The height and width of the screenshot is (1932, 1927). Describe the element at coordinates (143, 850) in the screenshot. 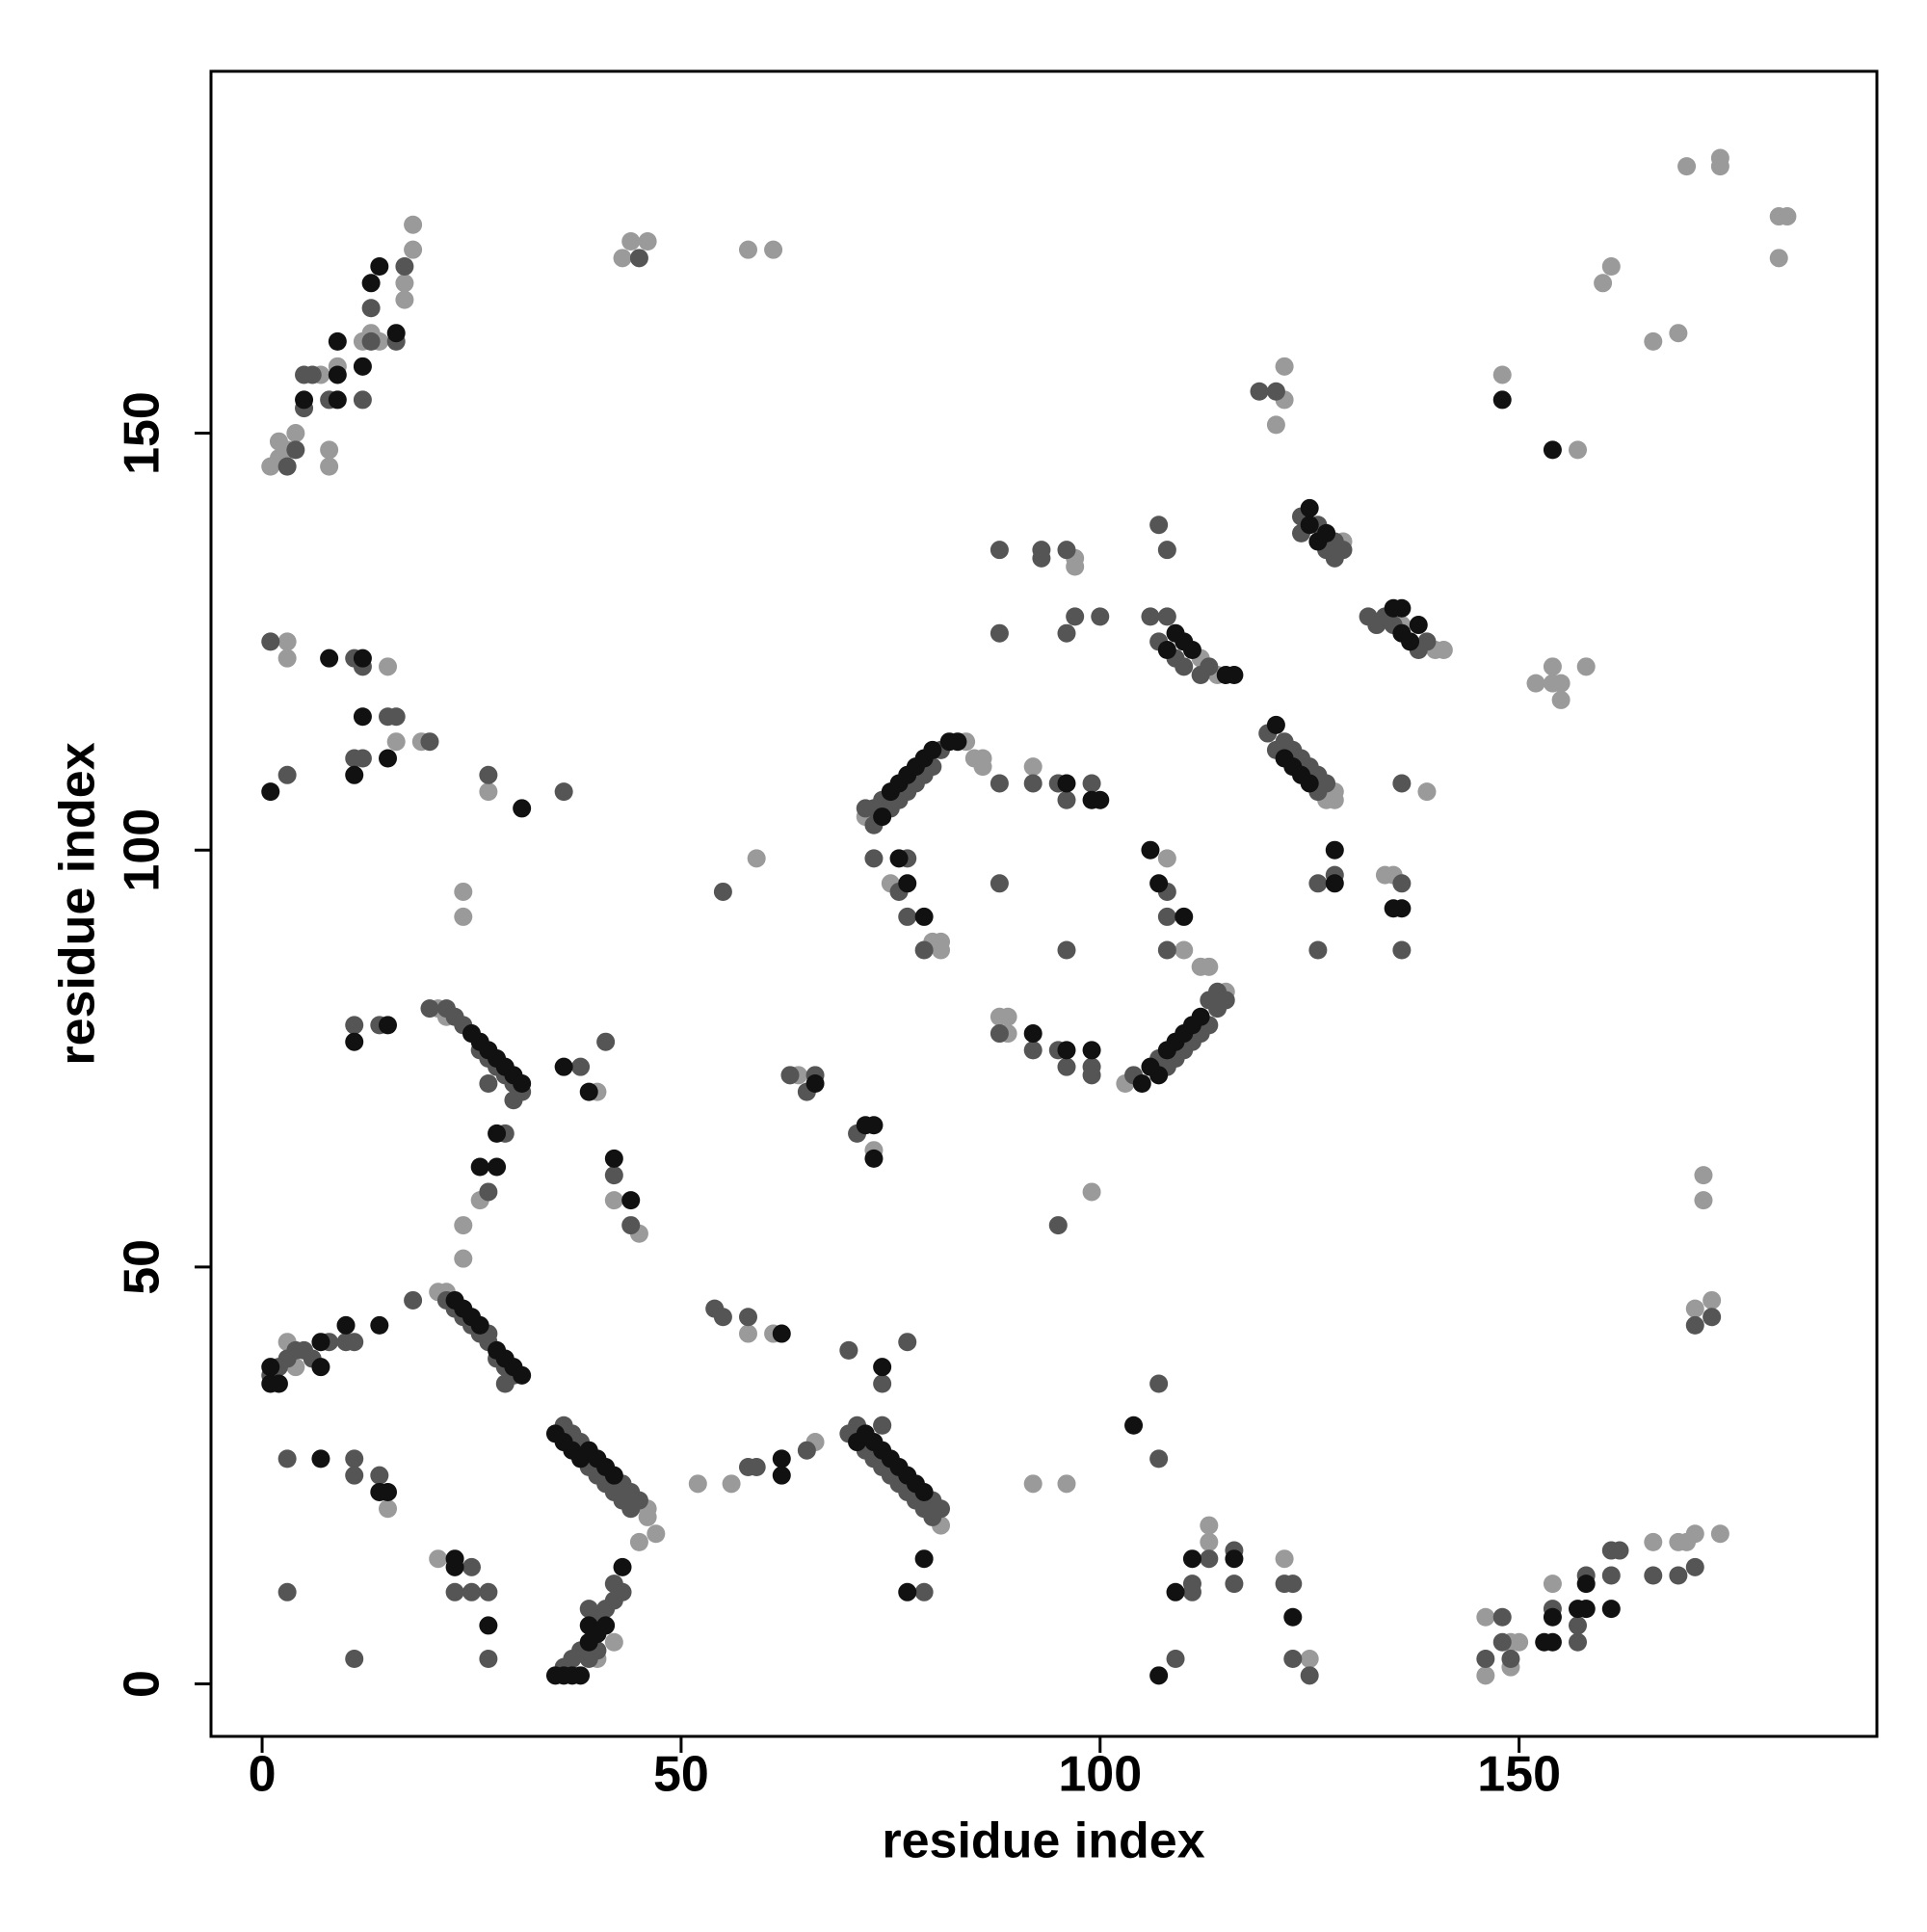

I see `y-tick-label: 100` at that location.